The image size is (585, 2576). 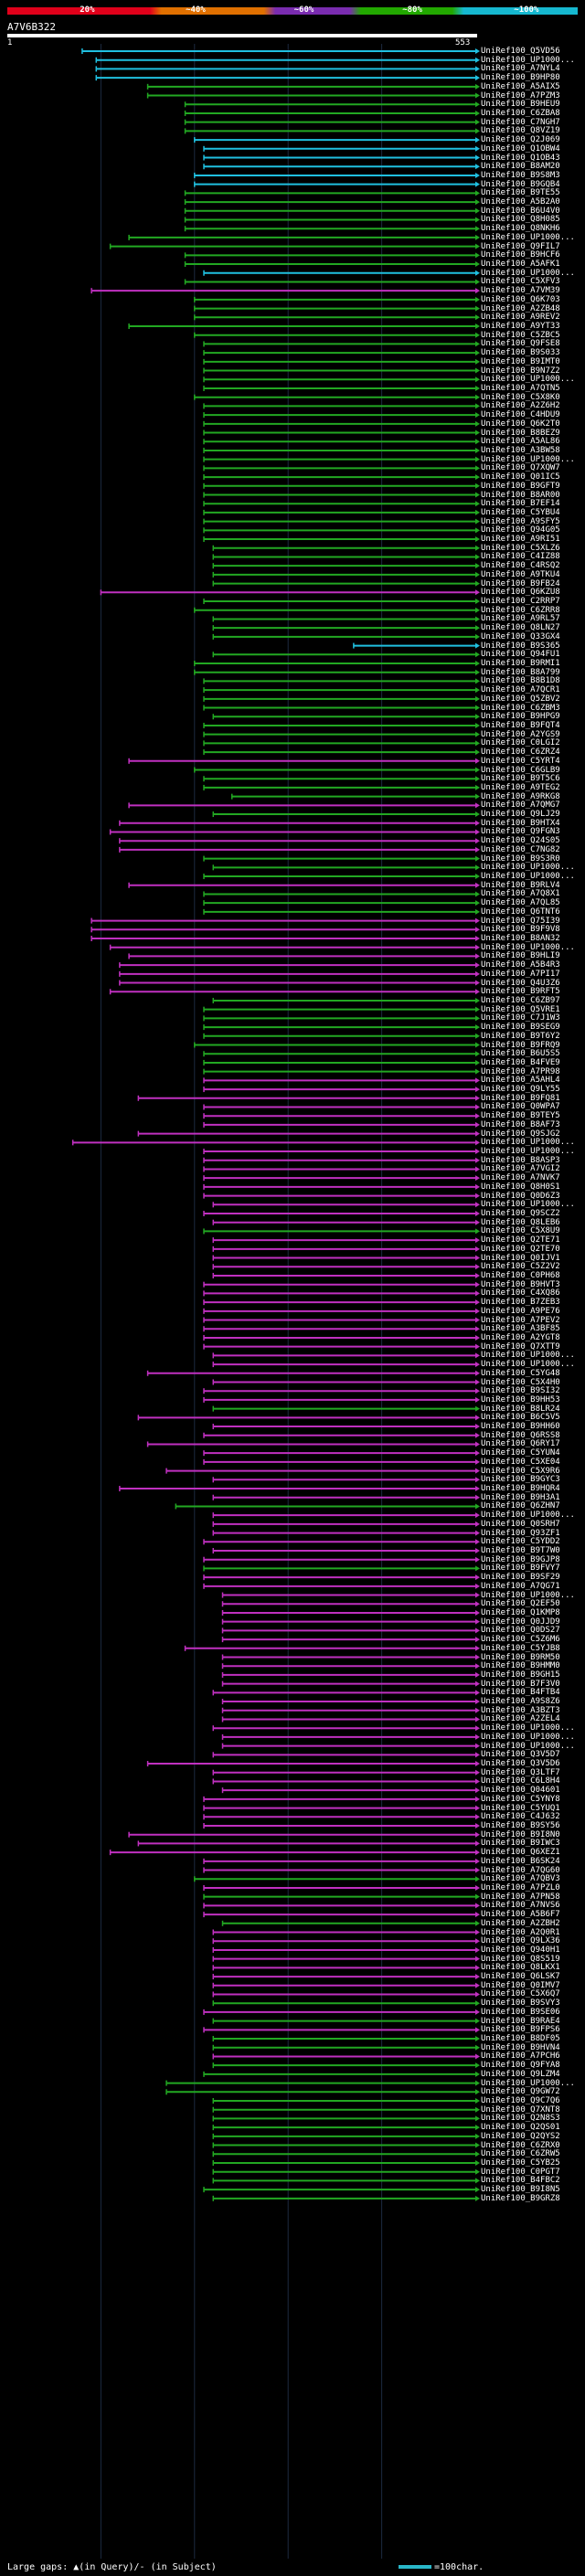 What do you see at coordinates (520, 2198) in the screenshot?
I see `hit-label: UniRef100_B9GRZ8` at bounding box center [520, 2198].